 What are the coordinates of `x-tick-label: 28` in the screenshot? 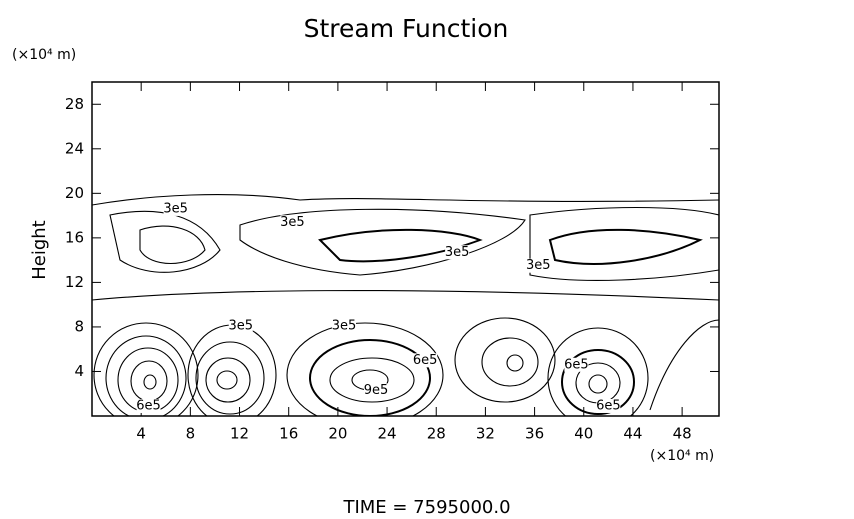 It's located at (436, 434).